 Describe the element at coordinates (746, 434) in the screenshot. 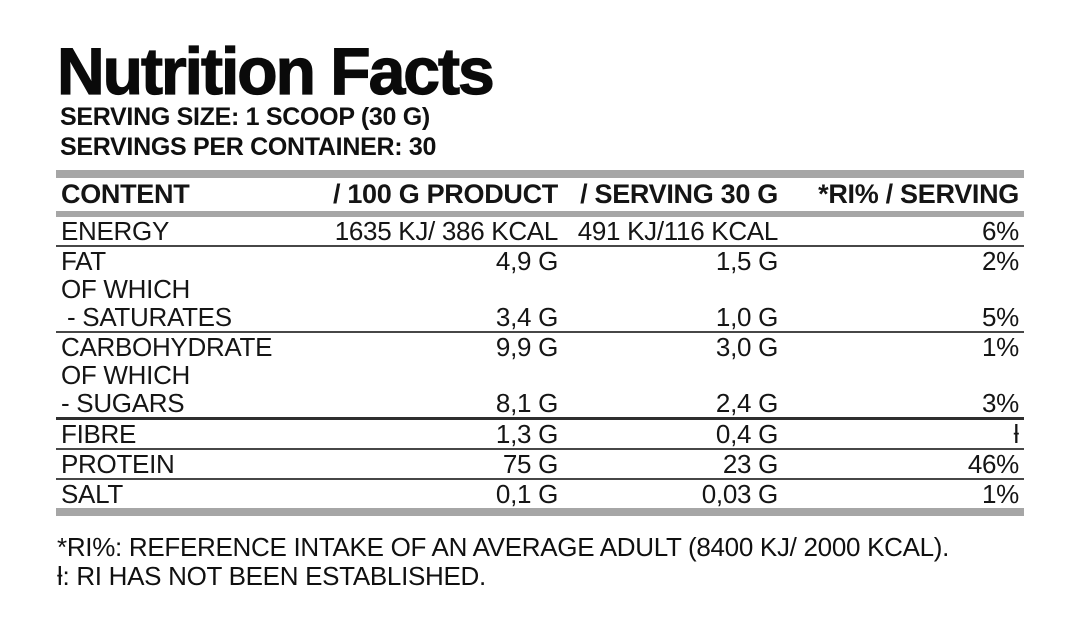

I see `row-serving-value: 0,4 G` at that location.